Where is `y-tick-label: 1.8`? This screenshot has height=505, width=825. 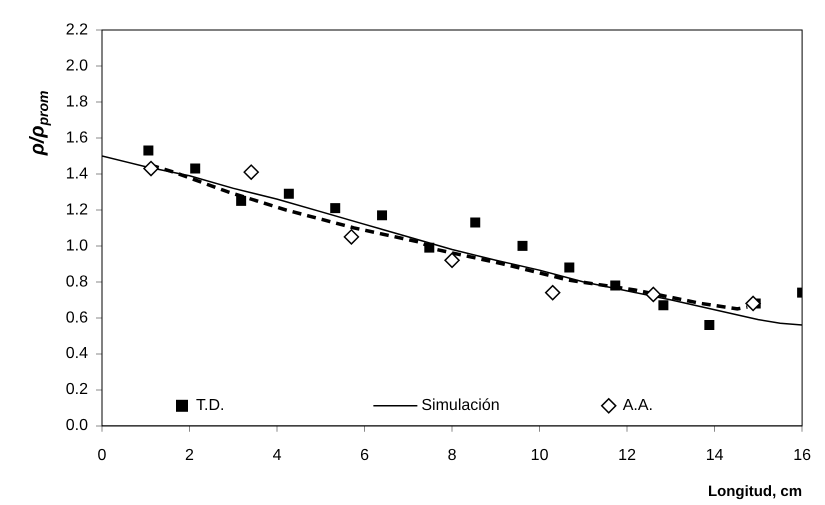 y-tick-label: 1.8 is located at coordinates (77, 101).